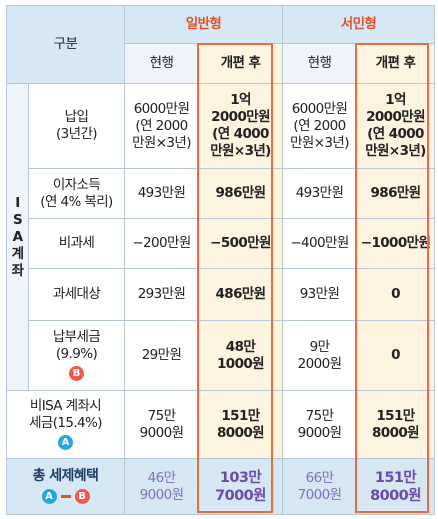 The image size is (438, 519). I want to click on cell-low-income-current: 66만 7000원, so click(319, 486).